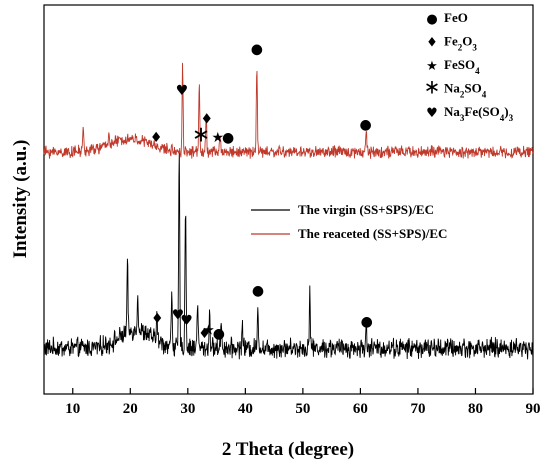  Describe the element at coordinates (288, 449) in the screenshot. I see `x-axis-title: 2 Theta (degree)` at that location.